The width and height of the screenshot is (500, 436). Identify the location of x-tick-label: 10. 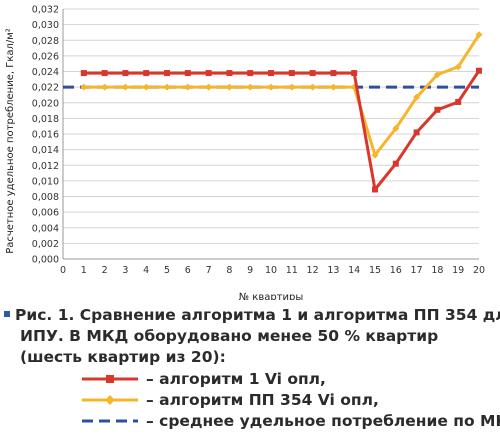
(271, 270).